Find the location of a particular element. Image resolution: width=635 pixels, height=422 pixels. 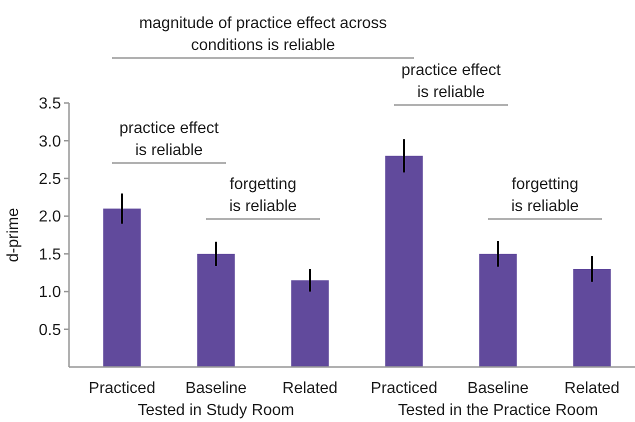

text: Tested in the Practice Room is located at coordinates (498, 410).